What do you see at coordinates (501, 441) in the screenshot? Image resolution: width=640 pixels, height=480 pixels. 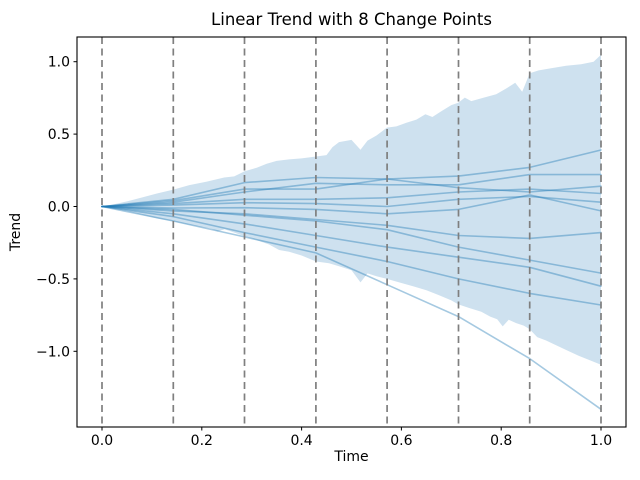 I see `x-tick-label: 0.8` at bounding box center [501, 441].